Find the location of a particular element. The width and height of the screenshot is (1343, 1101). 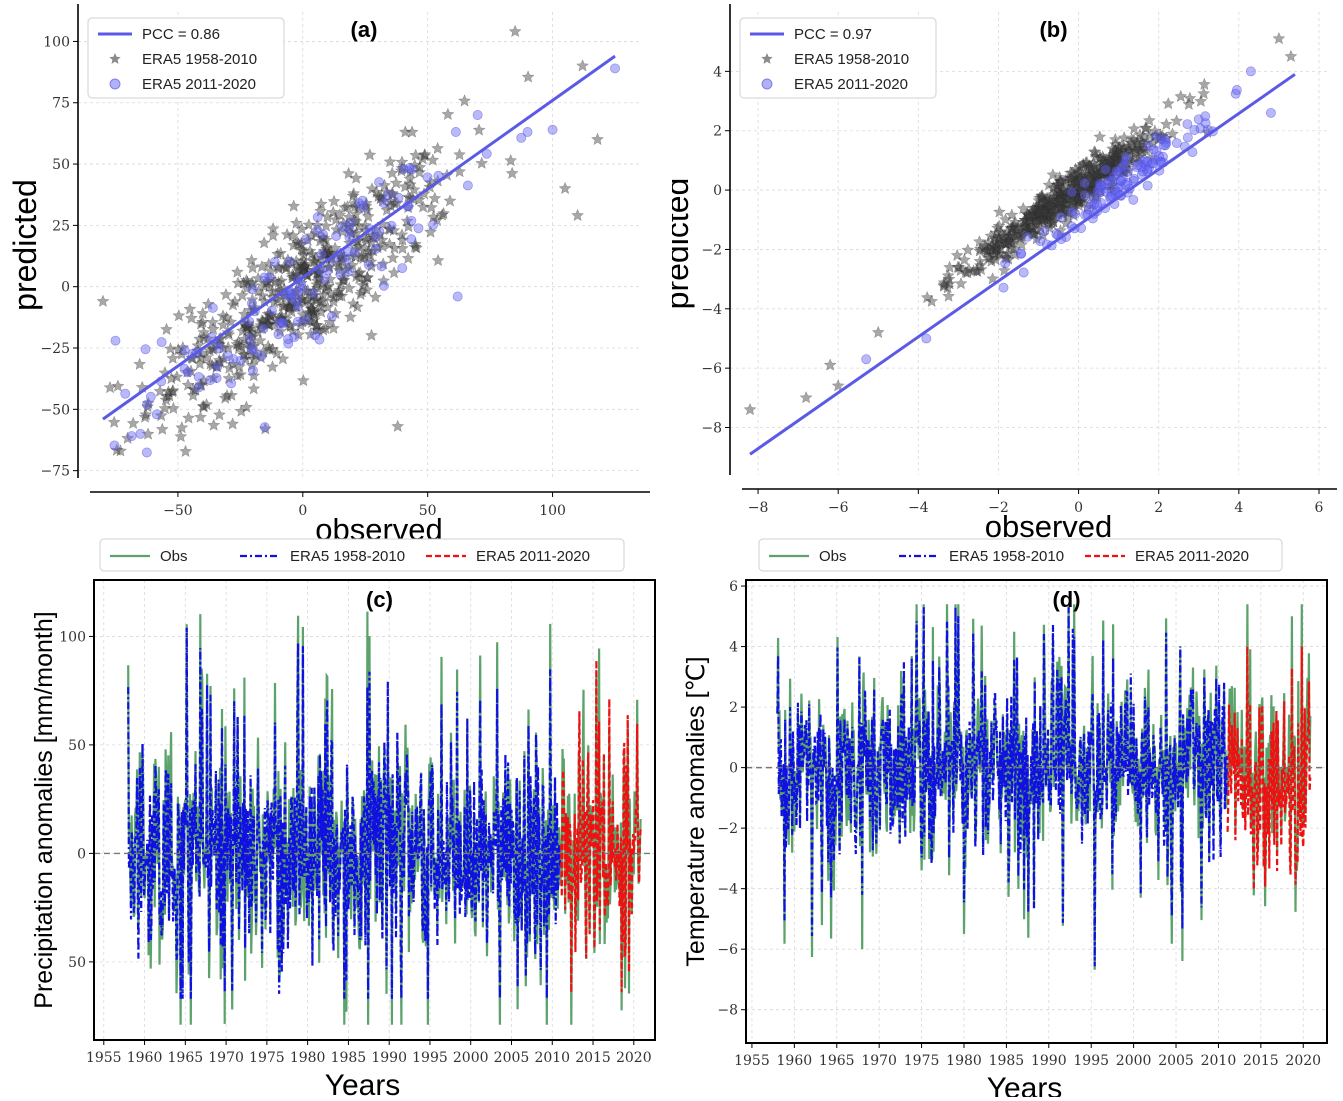

series-line-era5-1958-2010 is located at coordinates (344, 813).